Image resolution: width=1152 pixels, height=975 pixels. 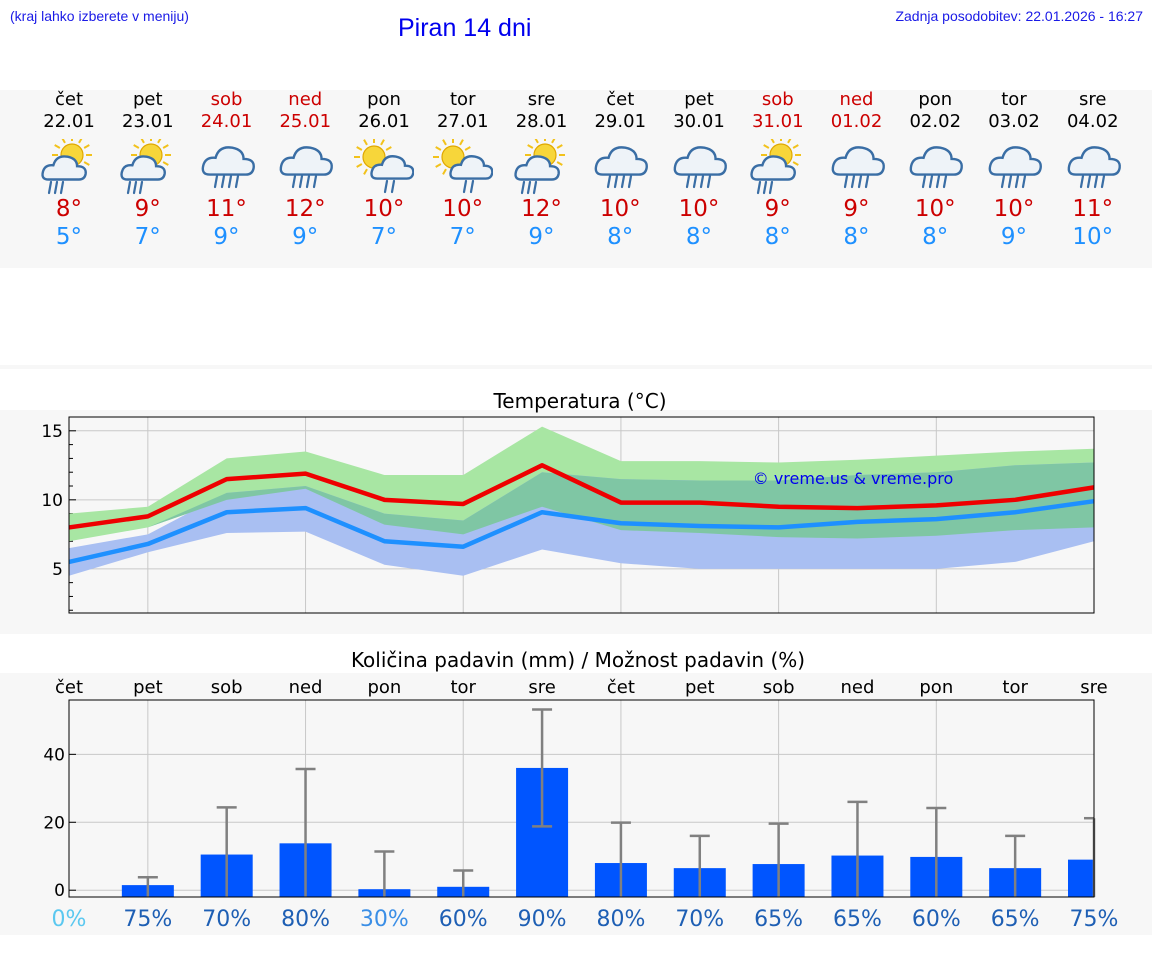 What do you see at coordinates (384, 166) in the screenshot?
I see `sun-cloud-rain-icon` at bounding box center [384, 166].